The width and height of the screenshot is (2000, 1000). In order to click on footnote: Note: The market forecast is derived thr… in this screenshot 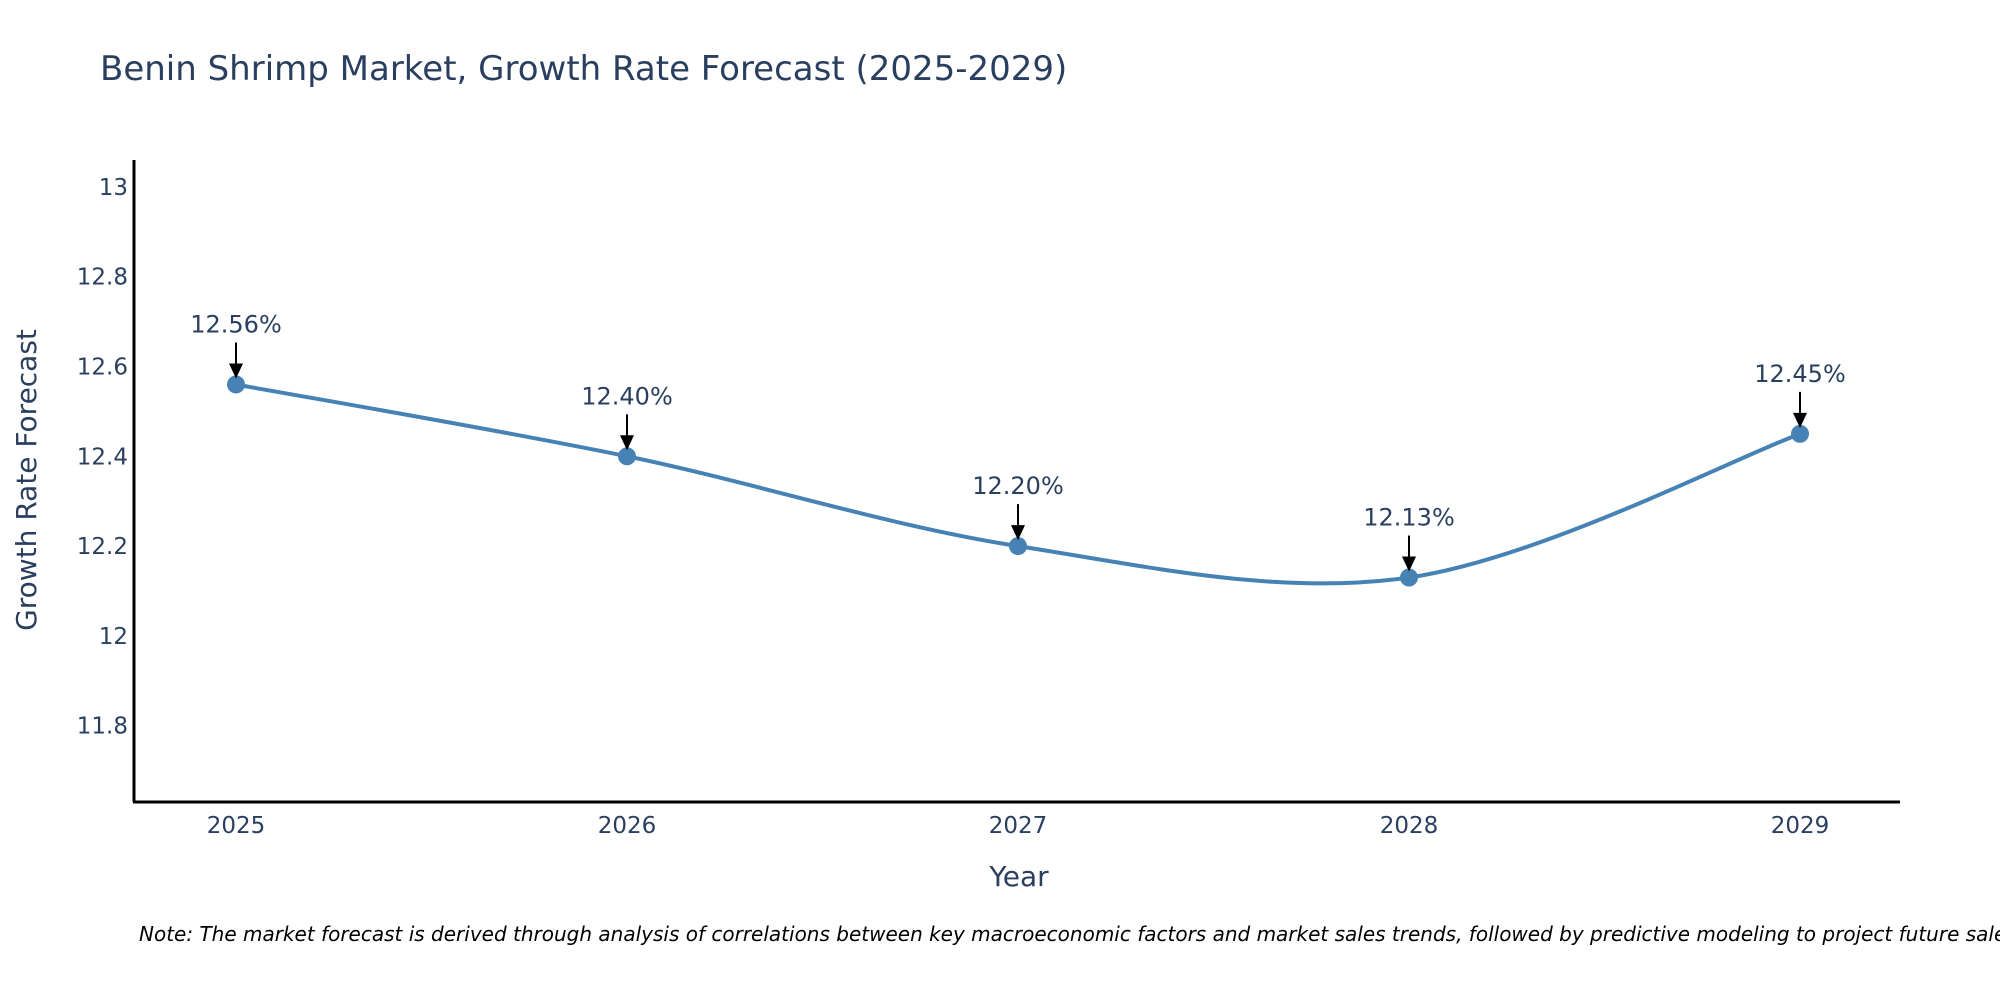, I will do `click(1069, 934)`.